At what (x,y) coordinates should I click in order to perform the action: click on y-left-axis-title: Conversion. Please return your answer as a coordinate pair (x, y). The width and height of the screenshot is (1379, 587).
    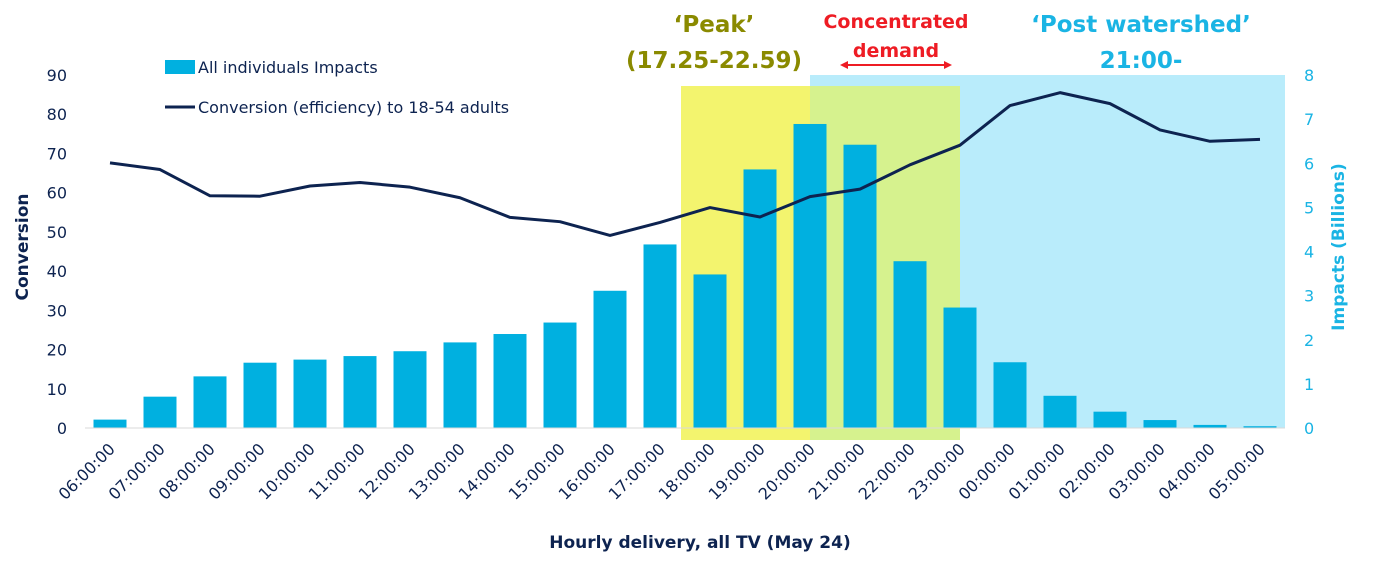
    Looking at the image, I should click on (23, 247).